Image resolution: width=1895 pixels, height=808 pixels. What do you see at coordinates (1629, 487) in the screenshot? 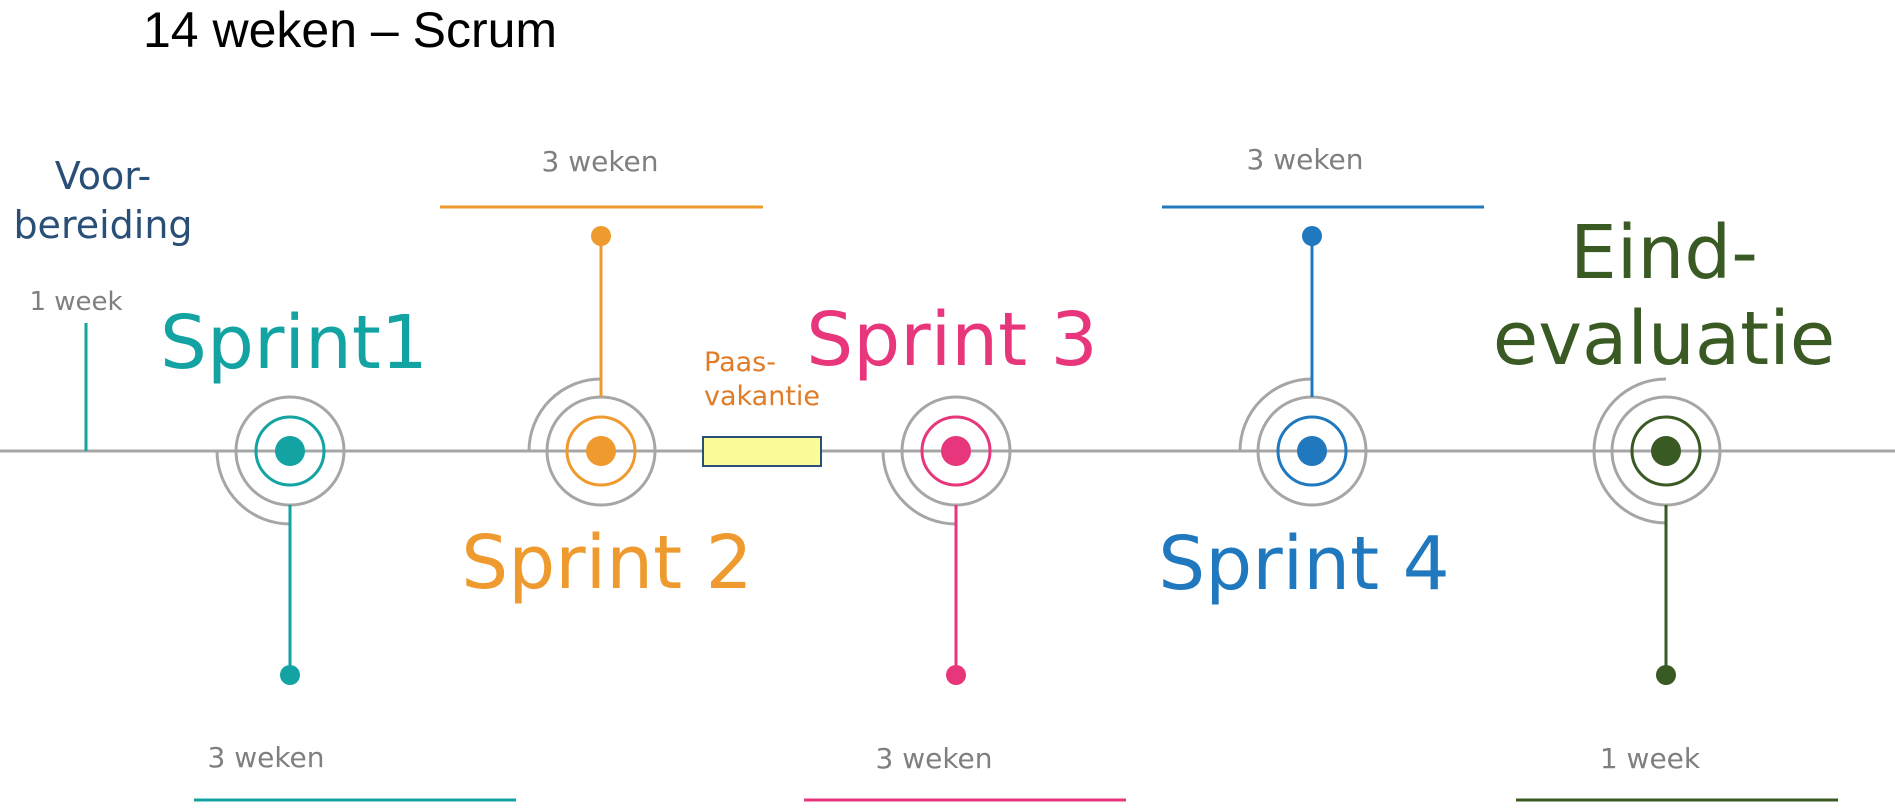
I see `final-outer-arc-lower` at bounding box center [1629, 487].